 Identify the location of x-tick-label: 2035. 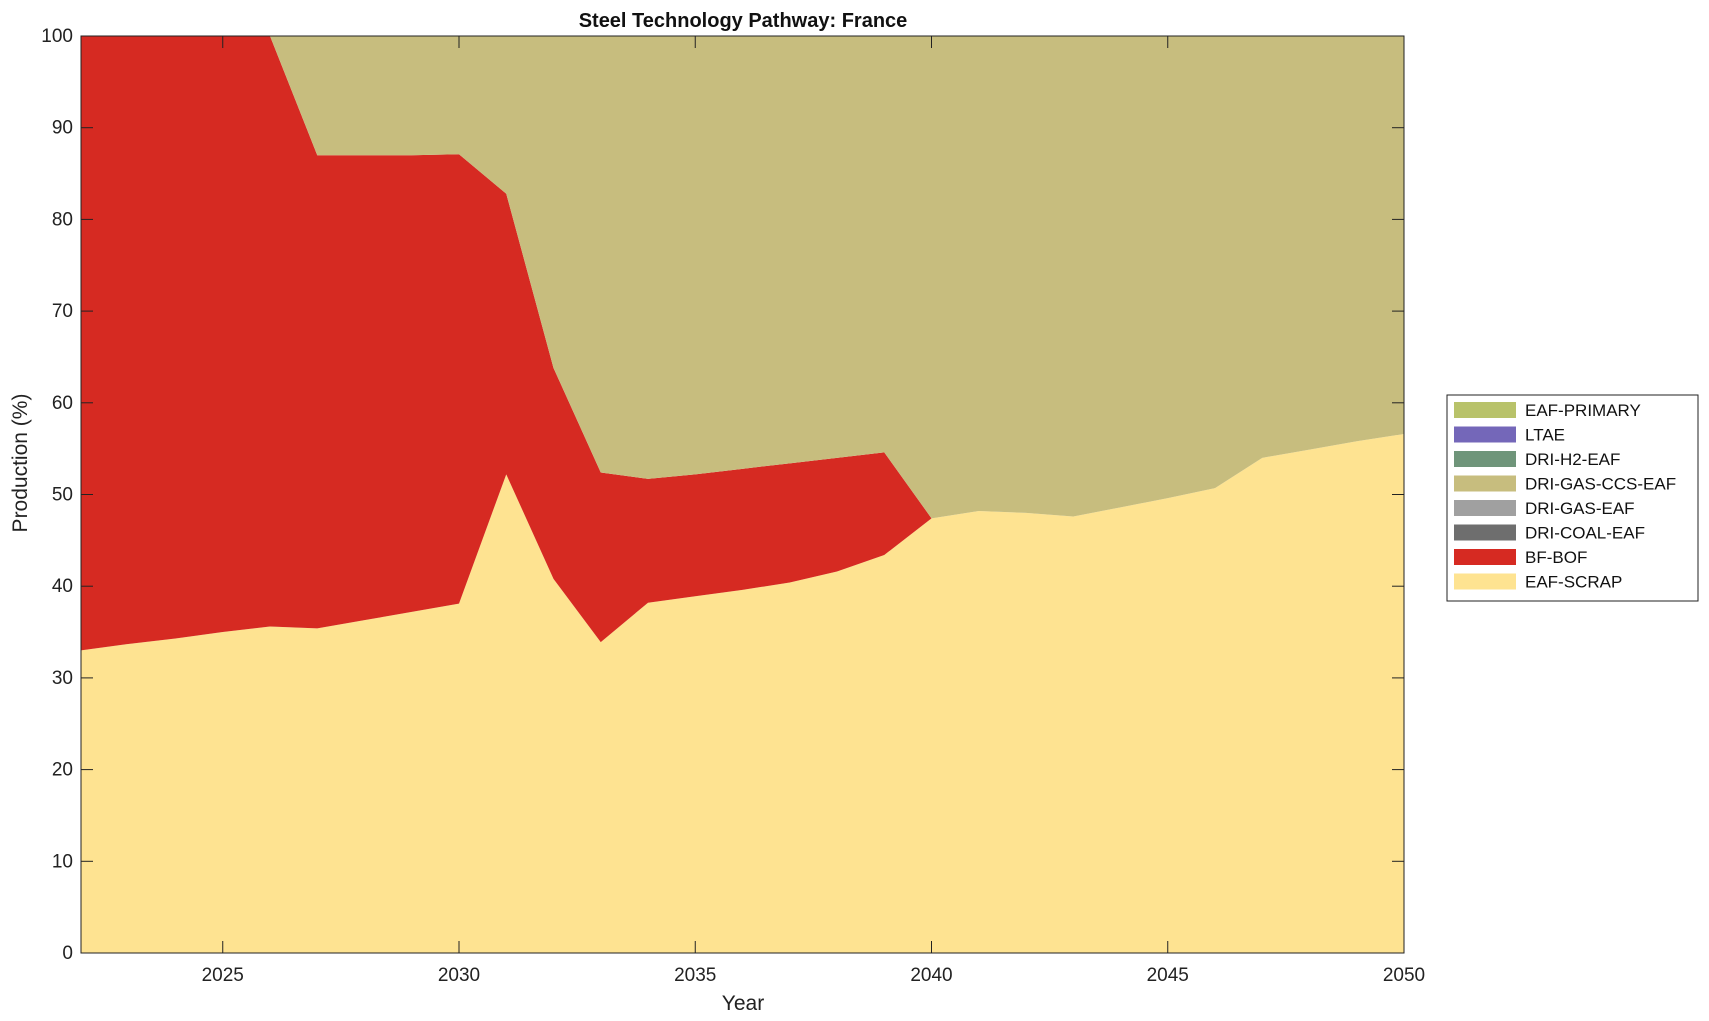
(695, 975).